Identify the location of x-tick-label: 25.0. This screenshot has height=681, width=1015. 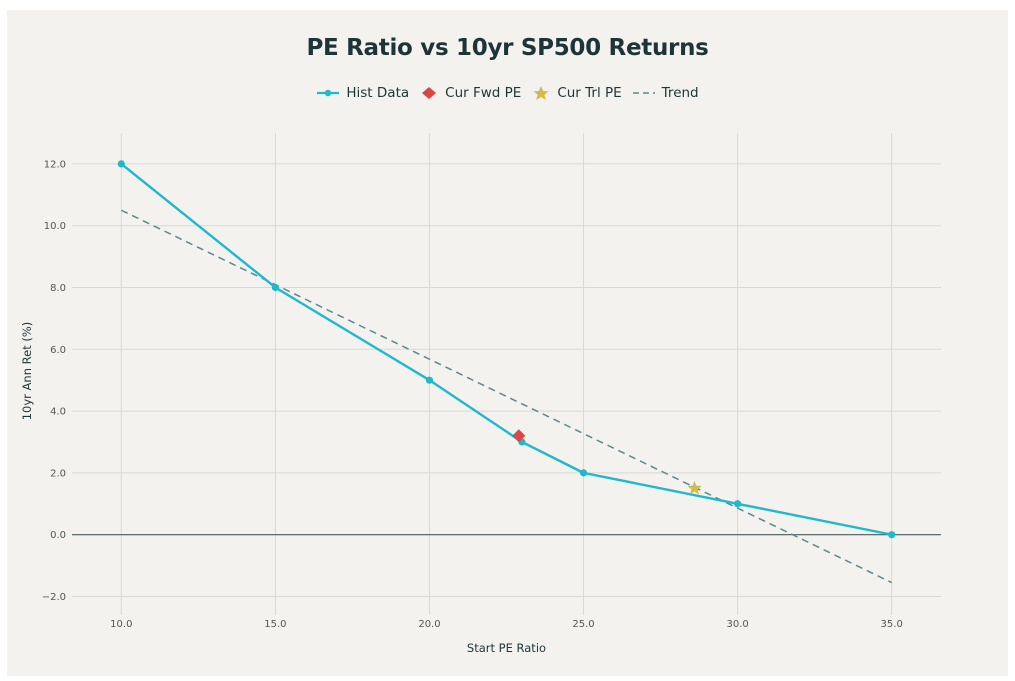
(583, 624).